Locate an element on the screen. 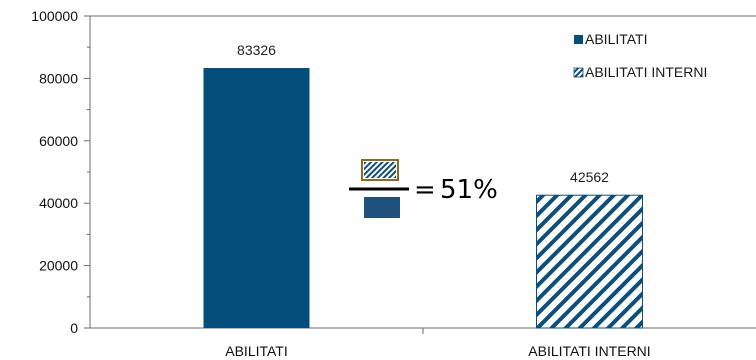  y-tick-label: 0 is located at coordinates (74, 328).